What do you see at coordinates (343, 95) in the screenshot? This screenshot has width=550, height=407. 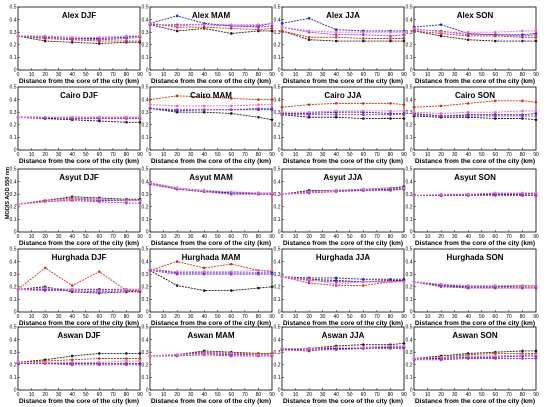 I see `panel-title: Cairo JJA` at bounding box center [343, 95].